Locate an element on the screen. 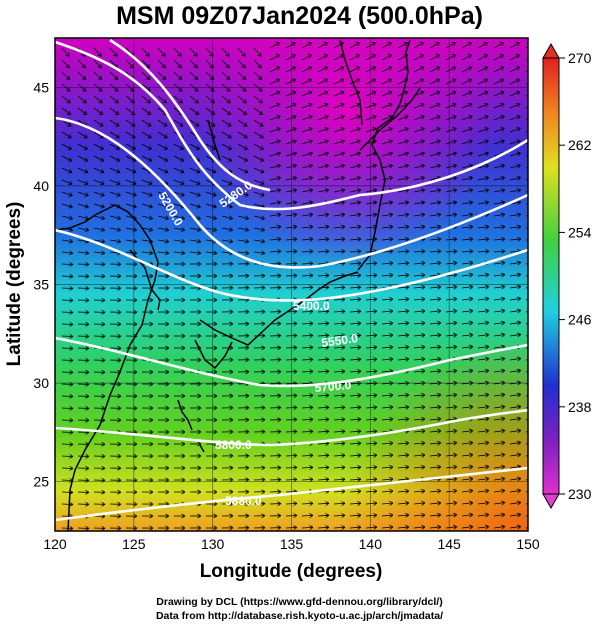  colorbar-tick-label: 238 is located at coordinates (580, 407).